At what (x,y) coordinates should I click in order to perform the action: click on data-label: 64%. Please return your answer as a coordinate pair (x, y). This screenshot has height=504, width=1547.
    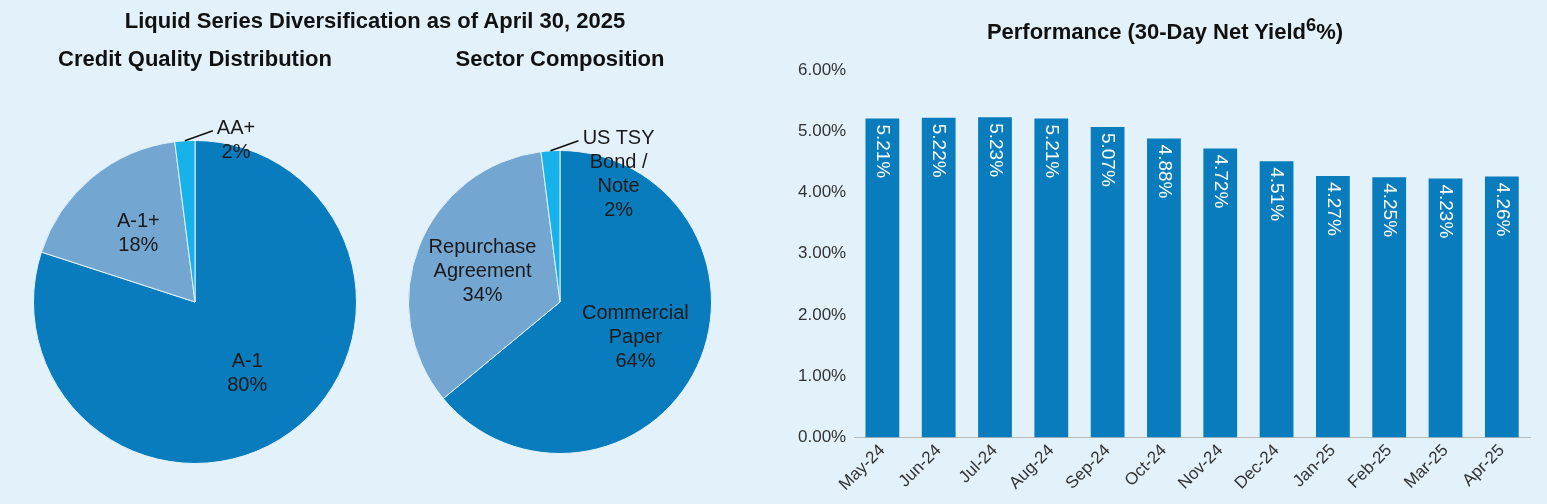
    Looking at the image, I should click on (635, 359).